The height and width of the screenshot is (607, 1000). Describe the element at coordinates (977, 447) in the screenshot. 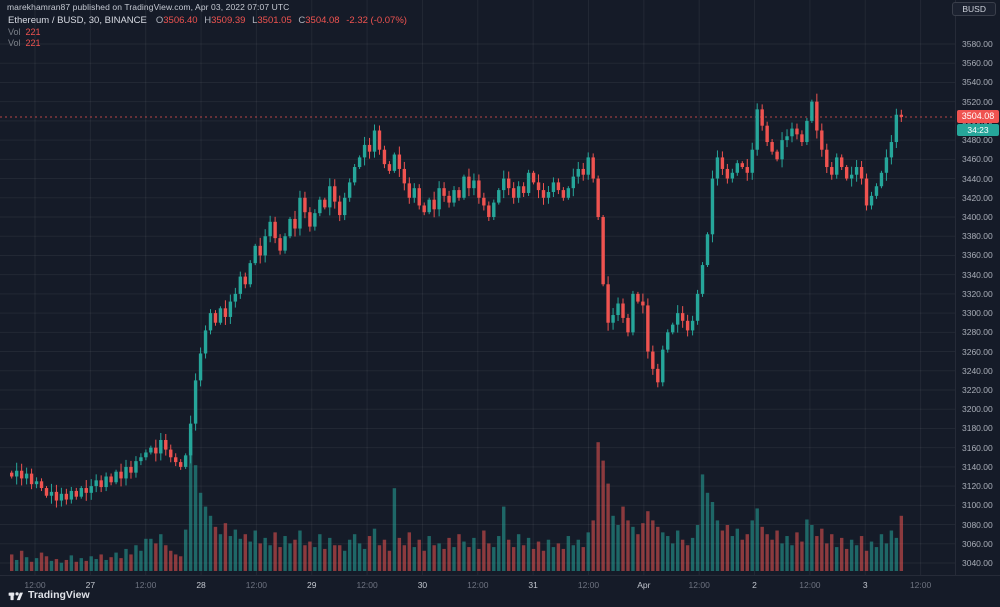

I see `price-tick-label: 3160.00` at that location.